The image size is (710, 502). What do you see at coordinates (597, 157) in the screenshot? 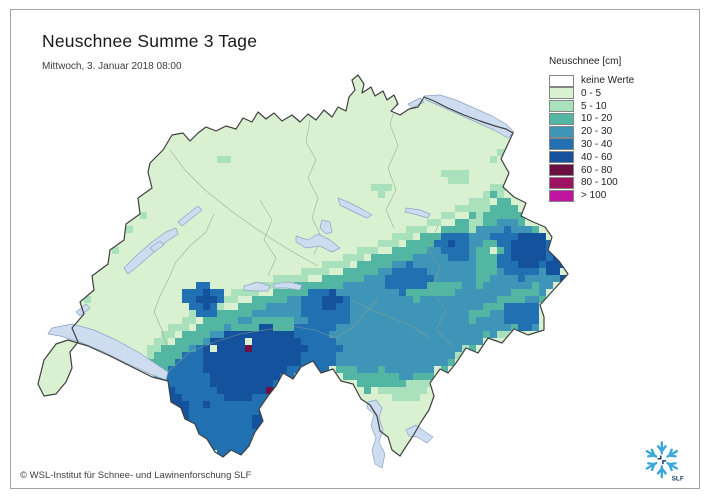
I see `legend-label: 40 - 60` at bounding box center [597, 157].